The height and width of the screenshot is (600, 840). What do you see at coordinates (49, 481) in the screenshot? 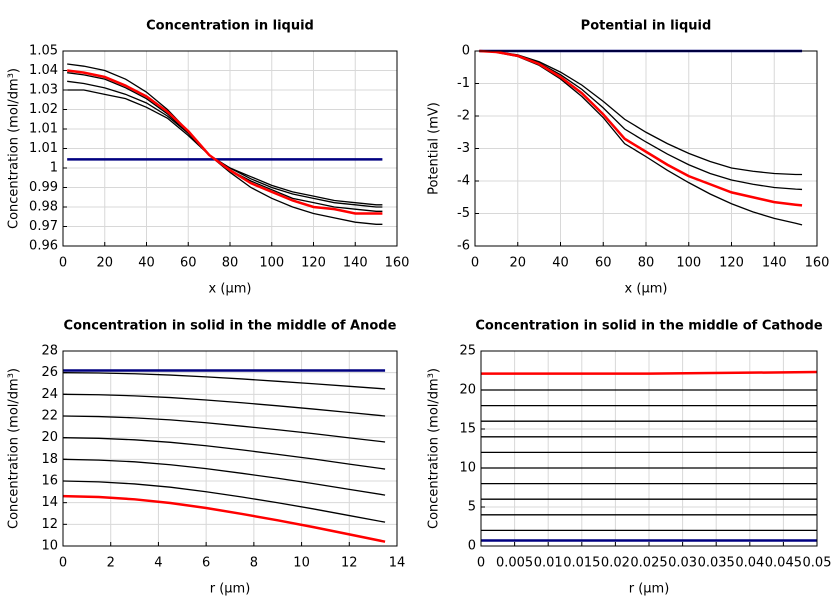
I see `y-tick-label: 16` at bounding box center [49, 481].